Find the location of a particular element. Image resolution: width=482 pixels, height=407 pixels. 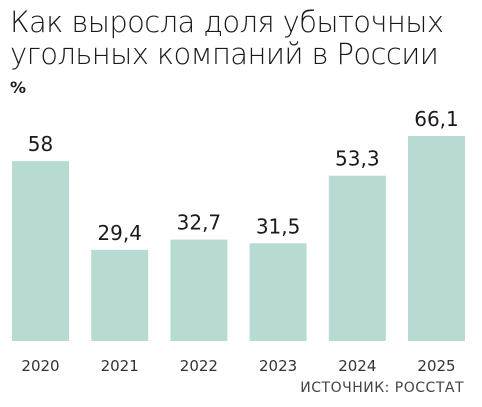

x-tick-2023: 2023 is located at coordinates (278, 366).